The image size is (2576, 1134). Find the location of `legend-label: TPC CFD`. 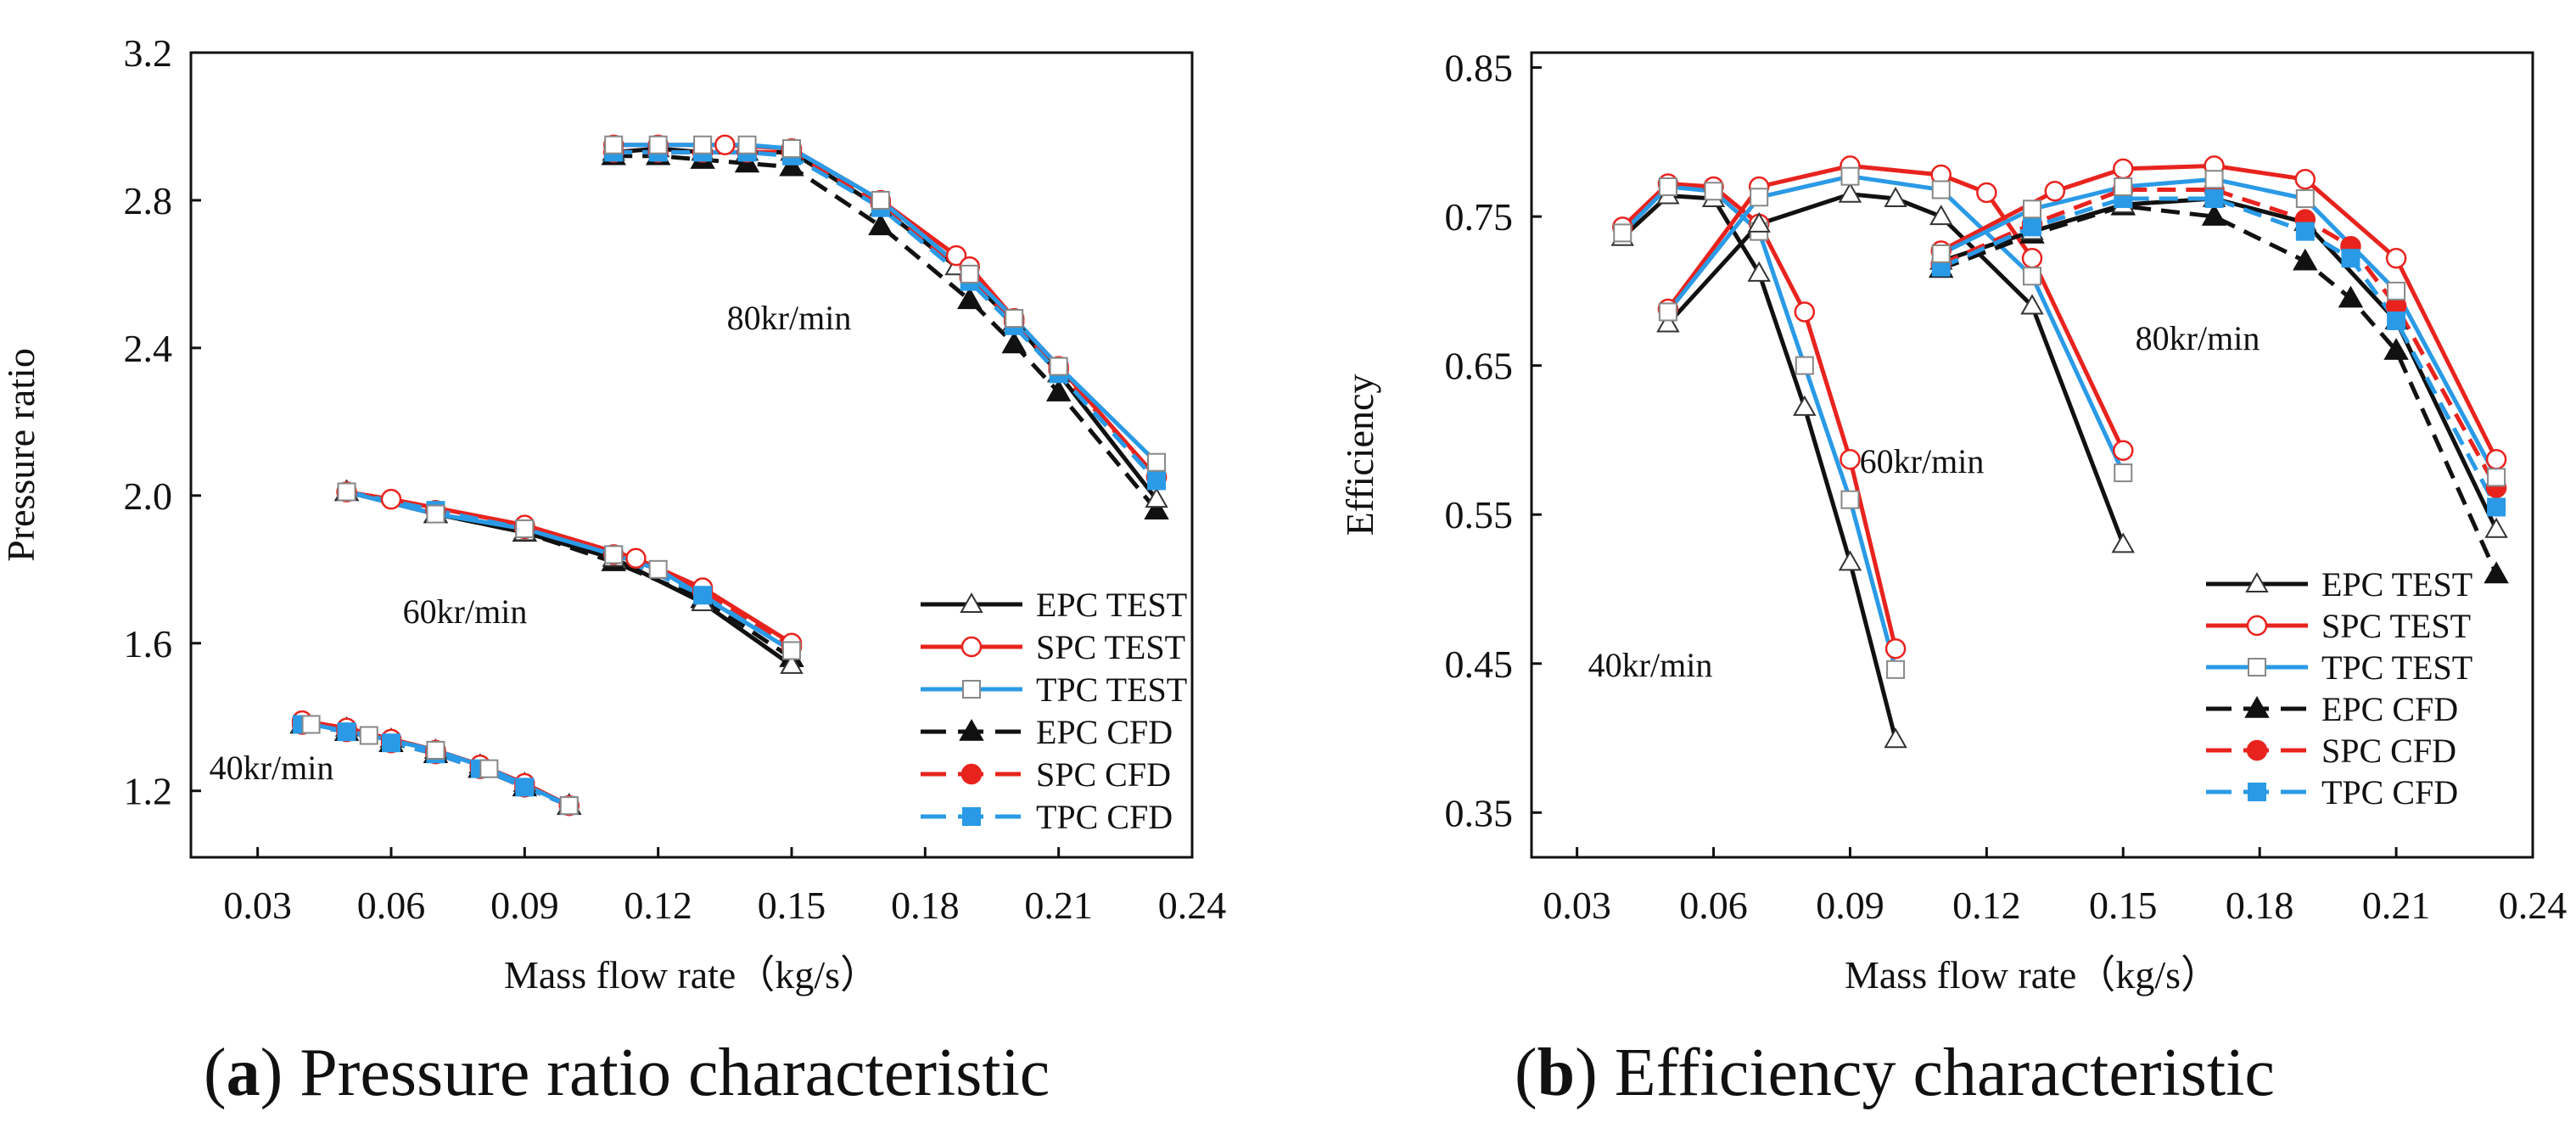

legend-label: TPC CFD is located at coordinates (1104, 817).